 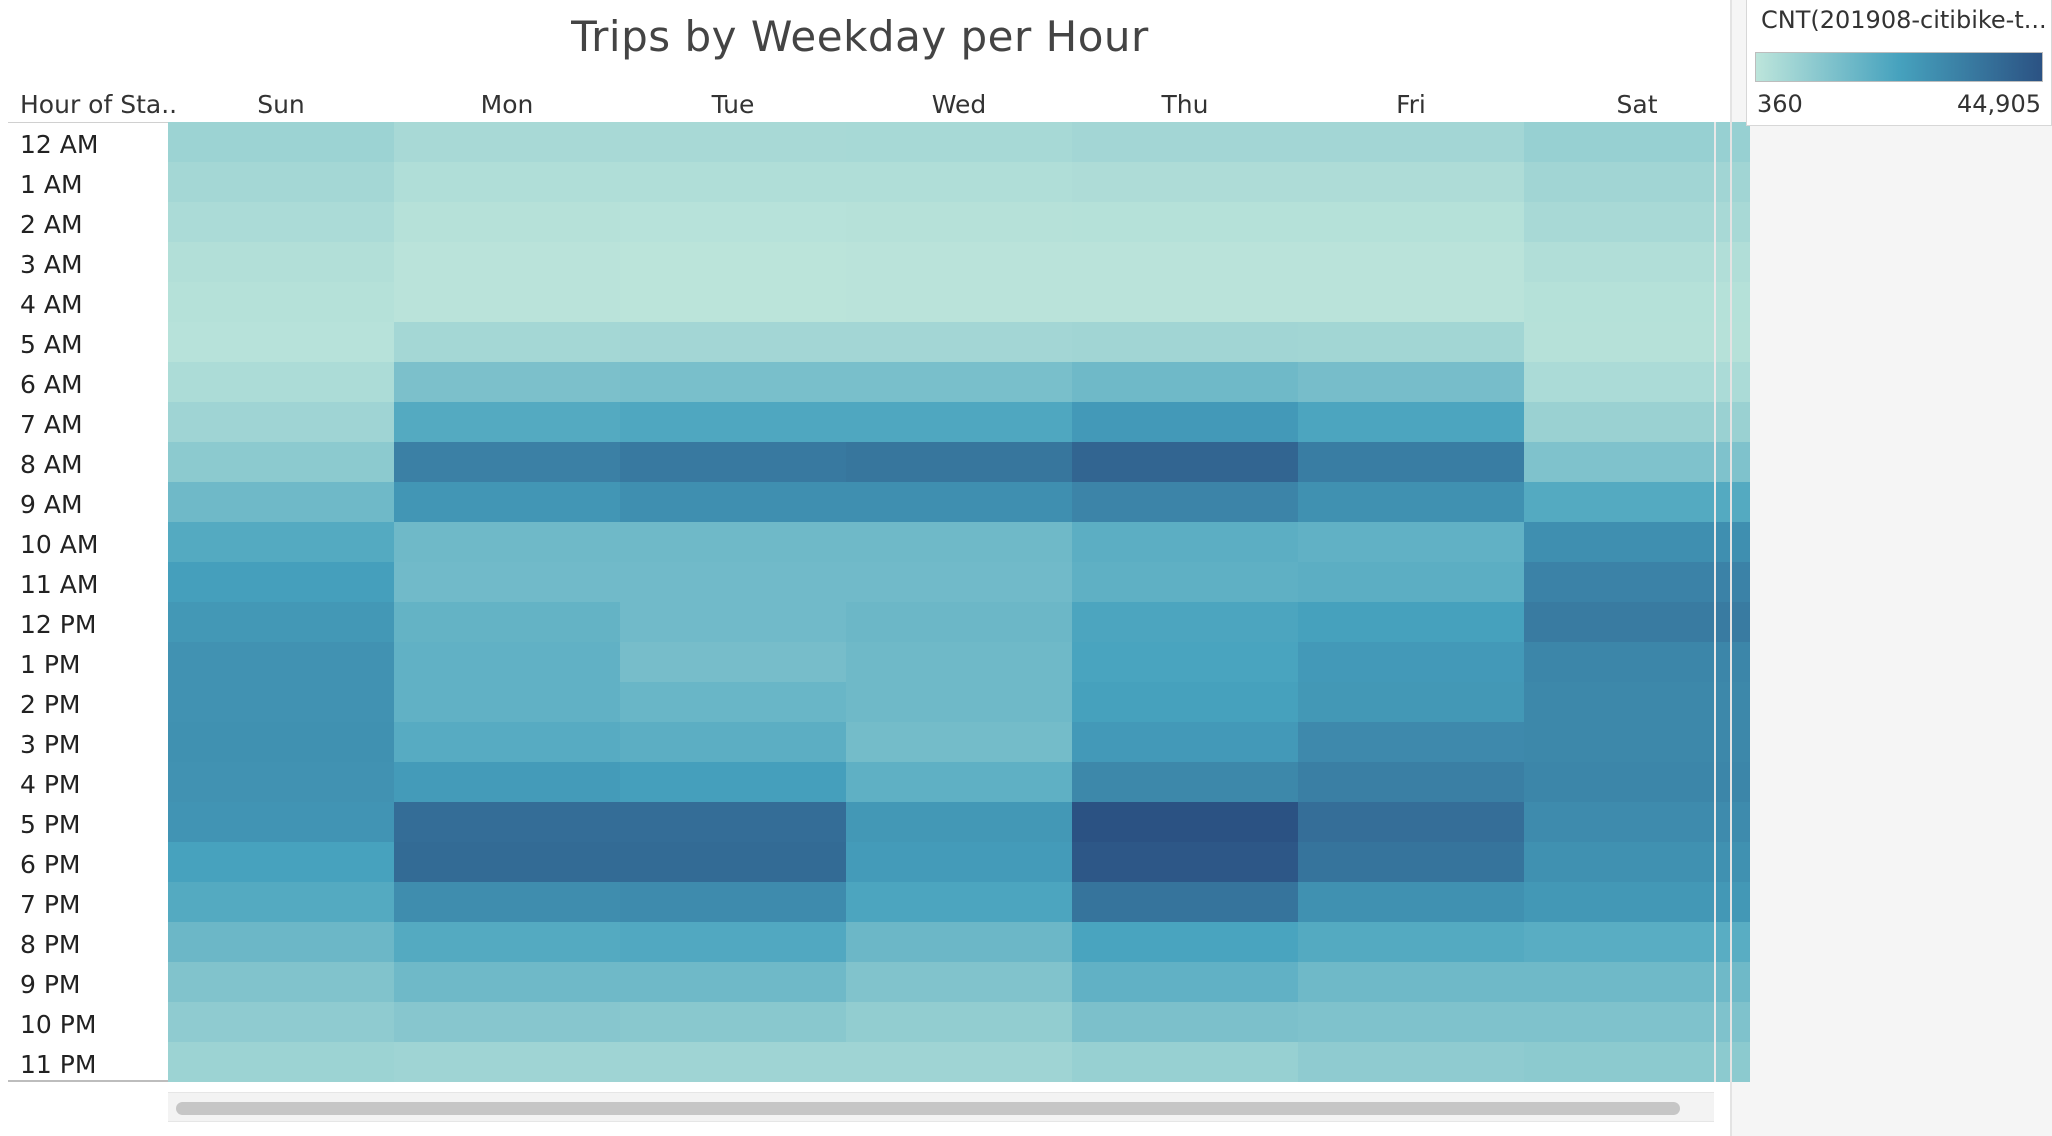 I want to click on horizontal-scrollbar, so click(x=941, y=1107).